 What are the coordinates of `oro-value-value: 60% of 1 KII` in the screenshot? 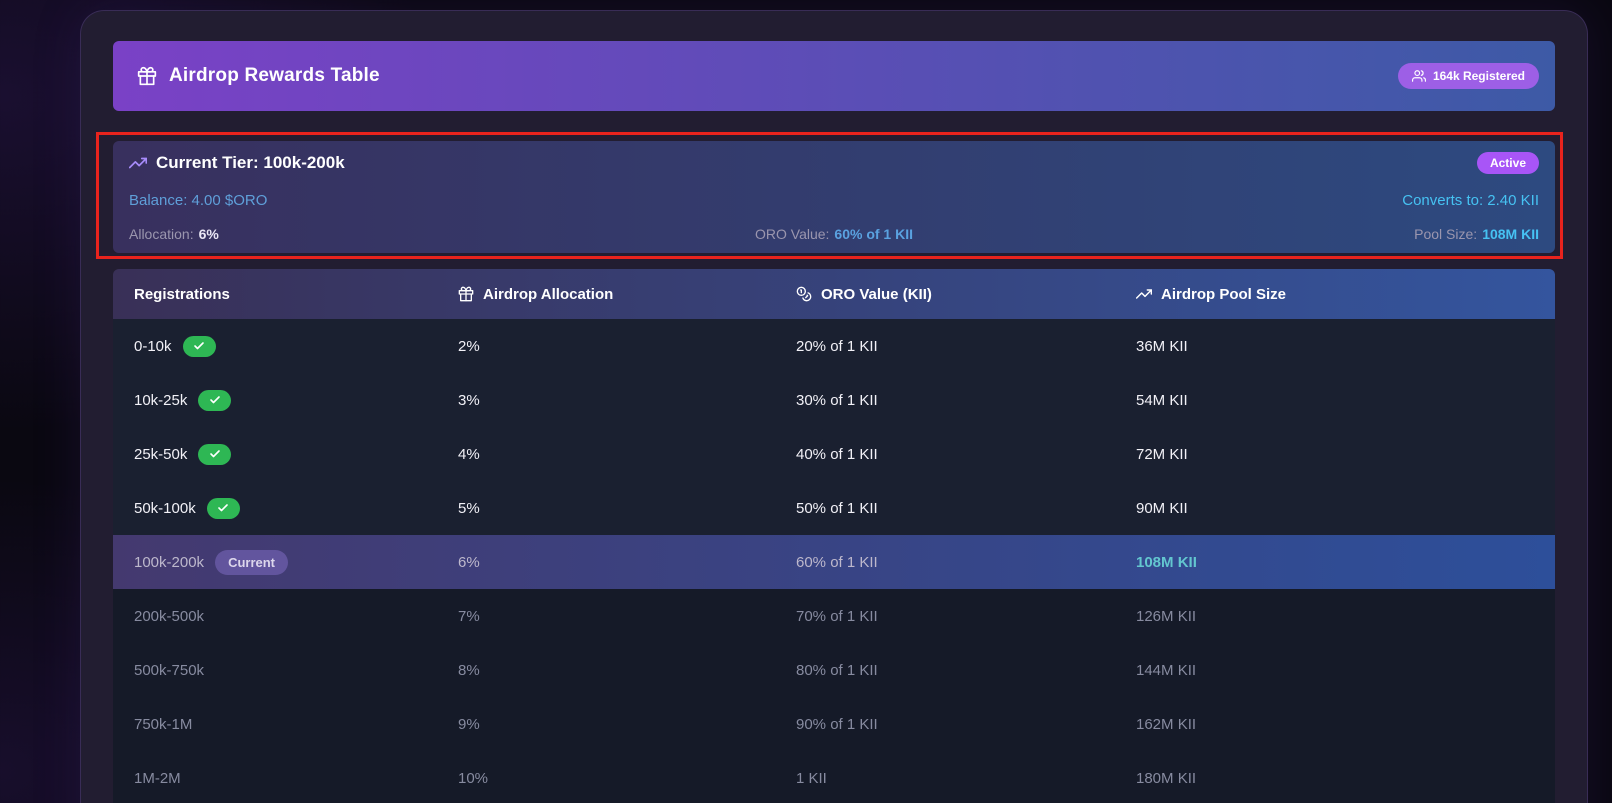 It's located at (874, 234).